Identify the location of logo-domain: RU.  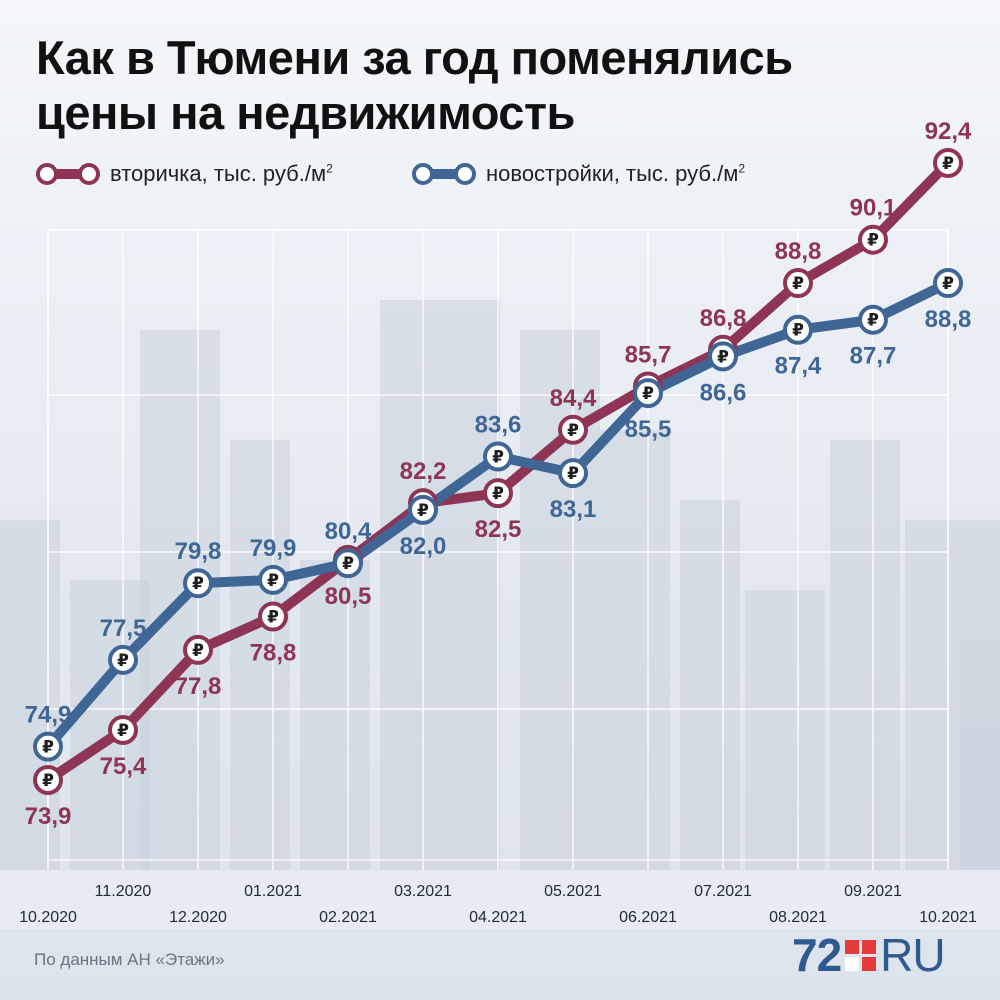
(912, 955).